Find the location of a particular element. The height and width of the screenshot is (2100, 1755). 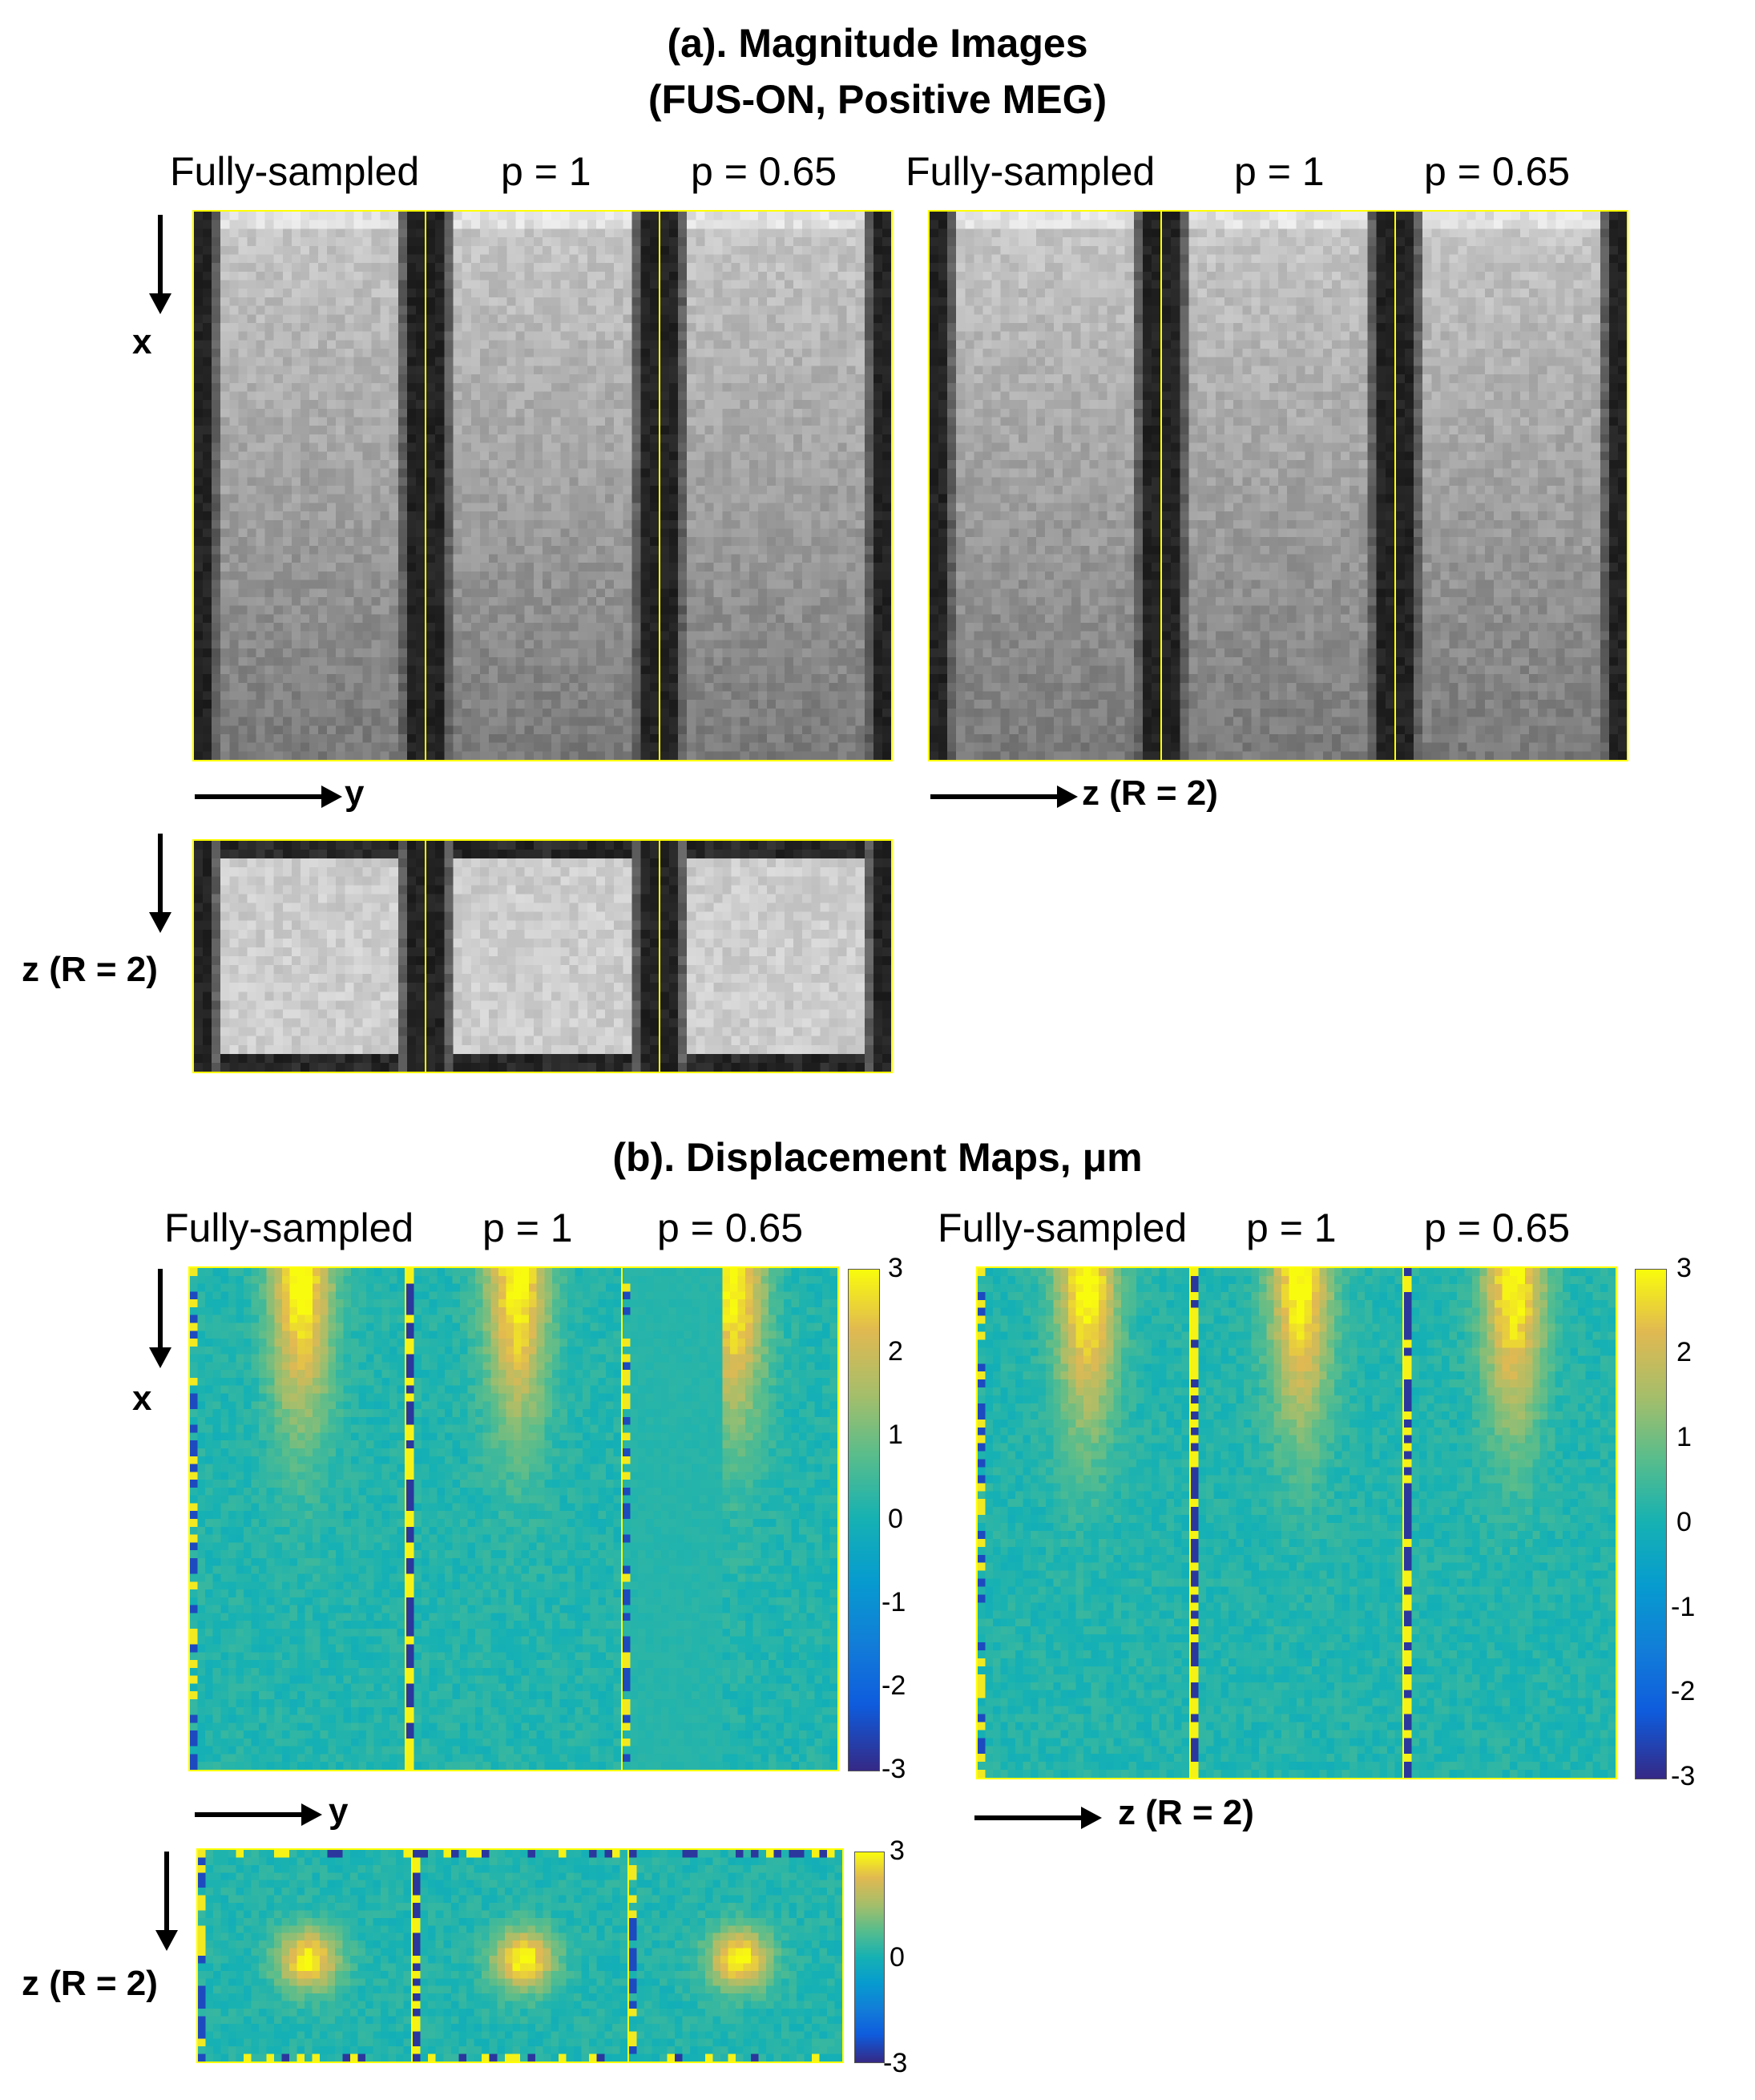

section-b-title: (b). Displacement Maps, μm is located at coordinates (877, 1157).